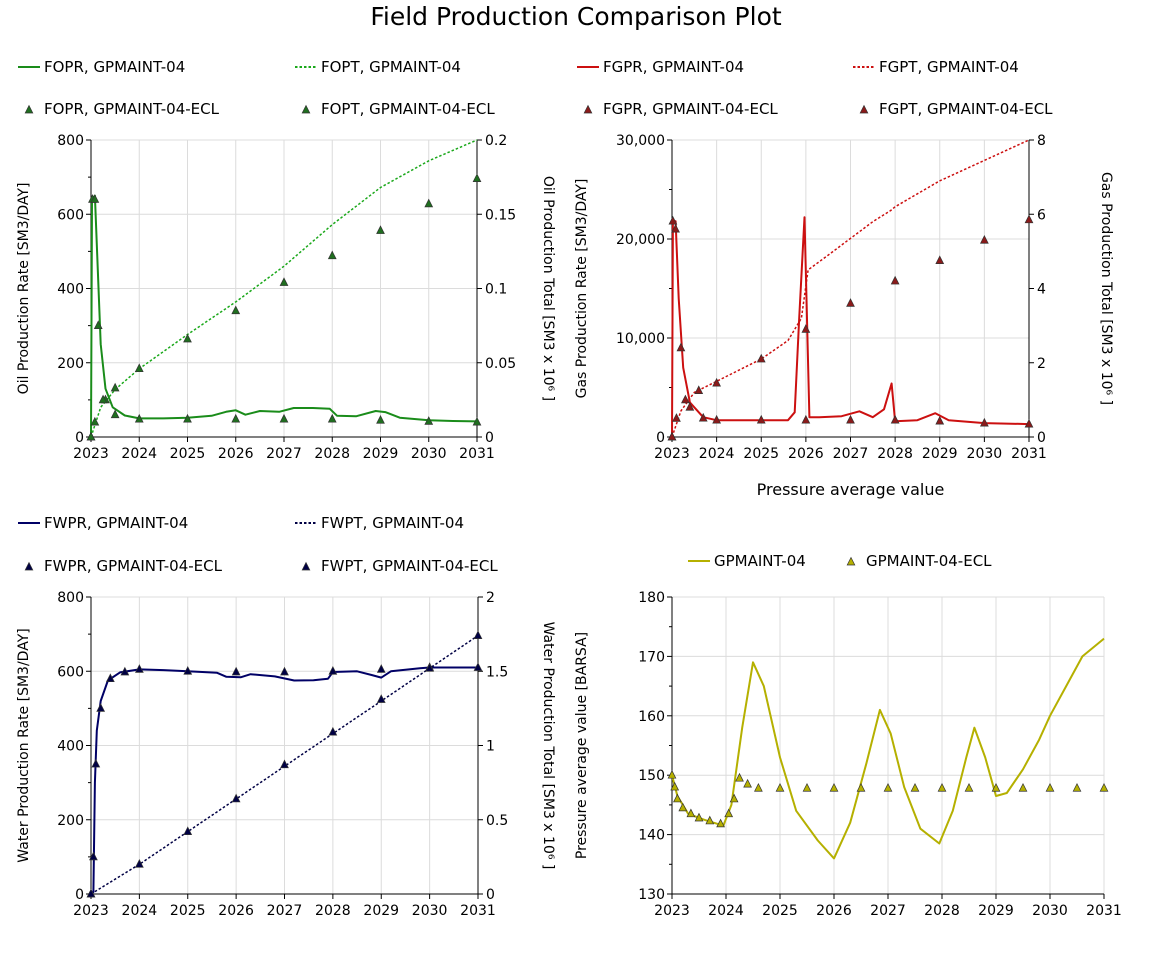 Image resolution: width=1152 pixels, height=957 pixels. I want to click on y-tick-label-left: 20,000, so click(640, 240).